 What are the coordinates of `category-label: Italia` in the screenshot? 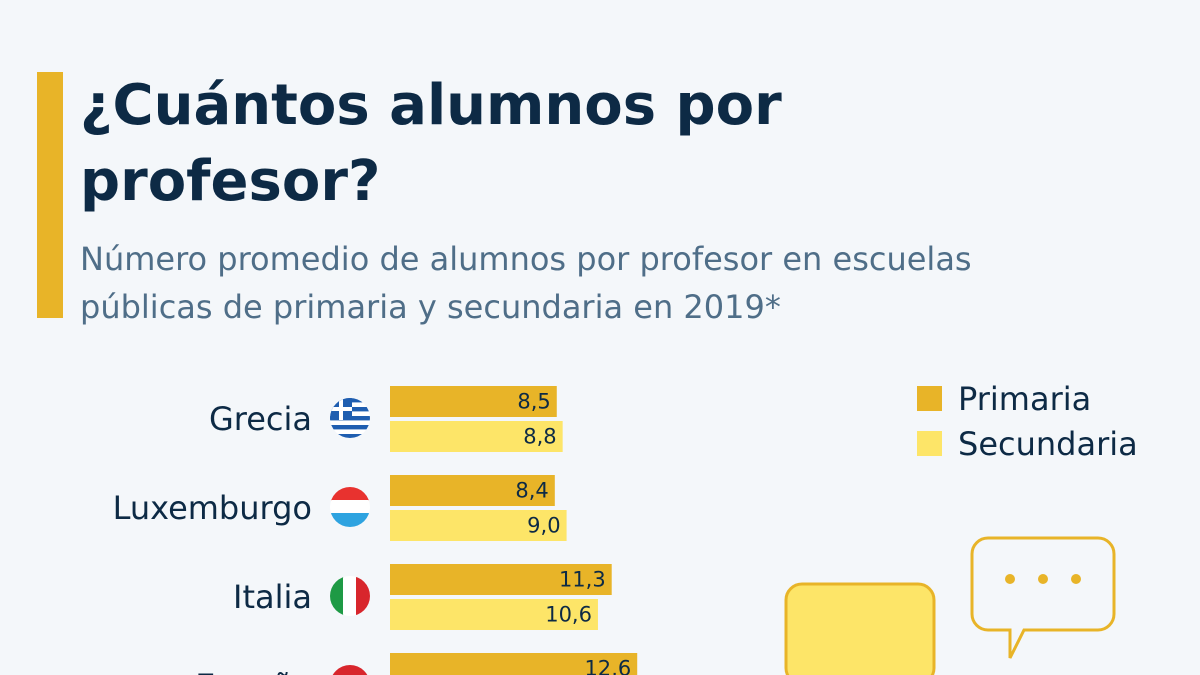 It's located at (272, 597).